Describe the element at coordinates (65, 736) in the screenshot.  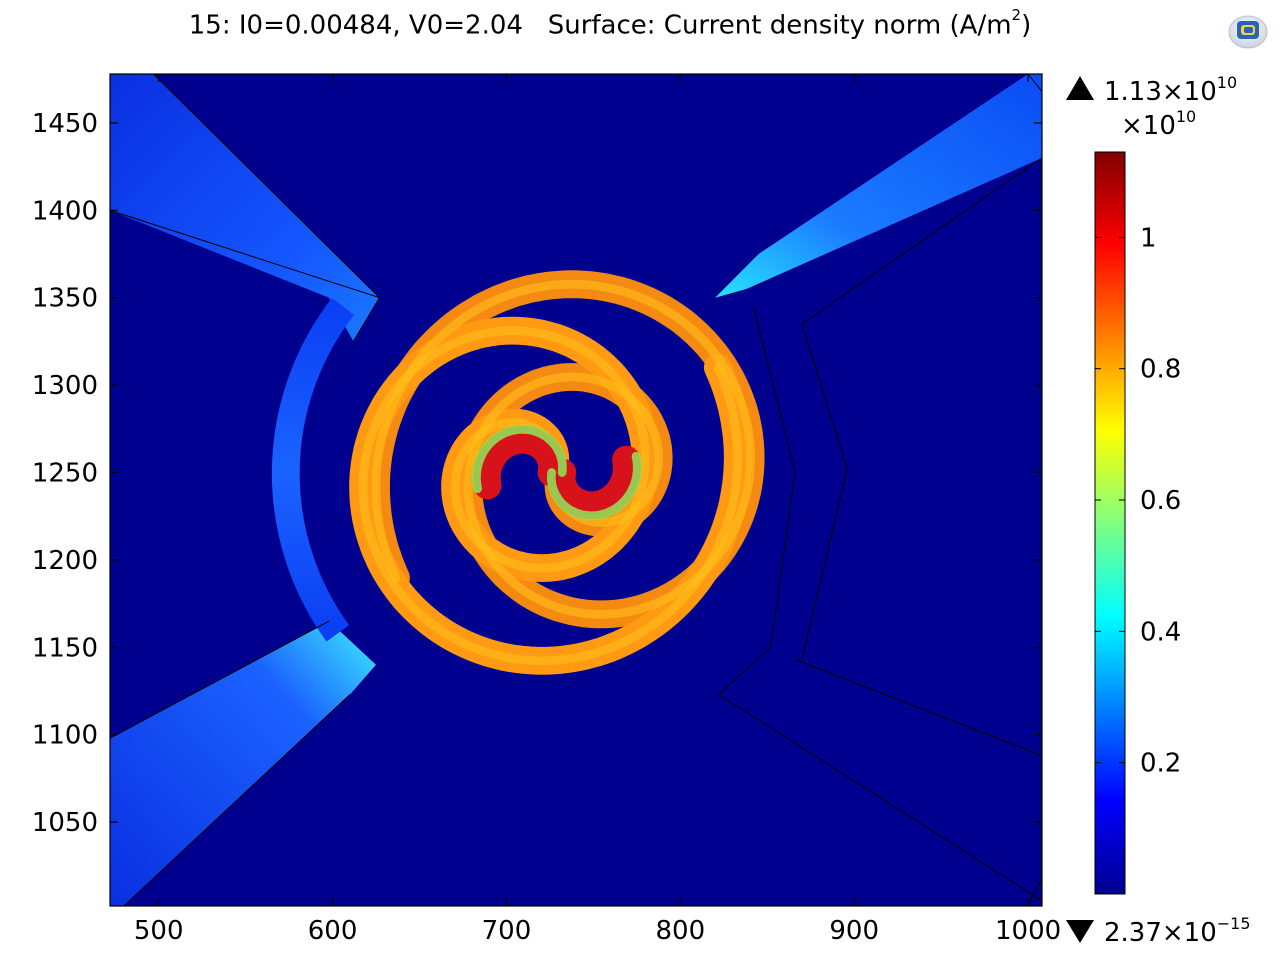
I see `y-tick-label: 1100` at that location.